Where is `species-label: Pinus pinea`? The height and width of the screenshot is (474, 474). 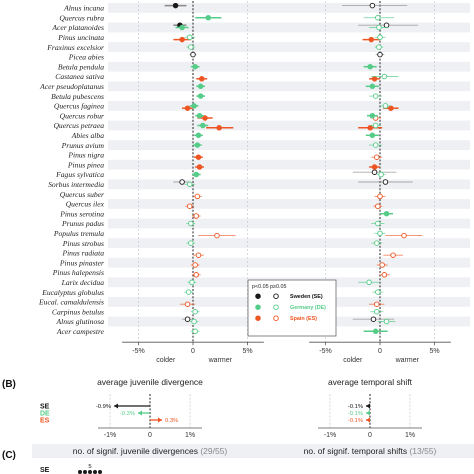
species-label: Pinus pinea is located at coordinates (85, 164).